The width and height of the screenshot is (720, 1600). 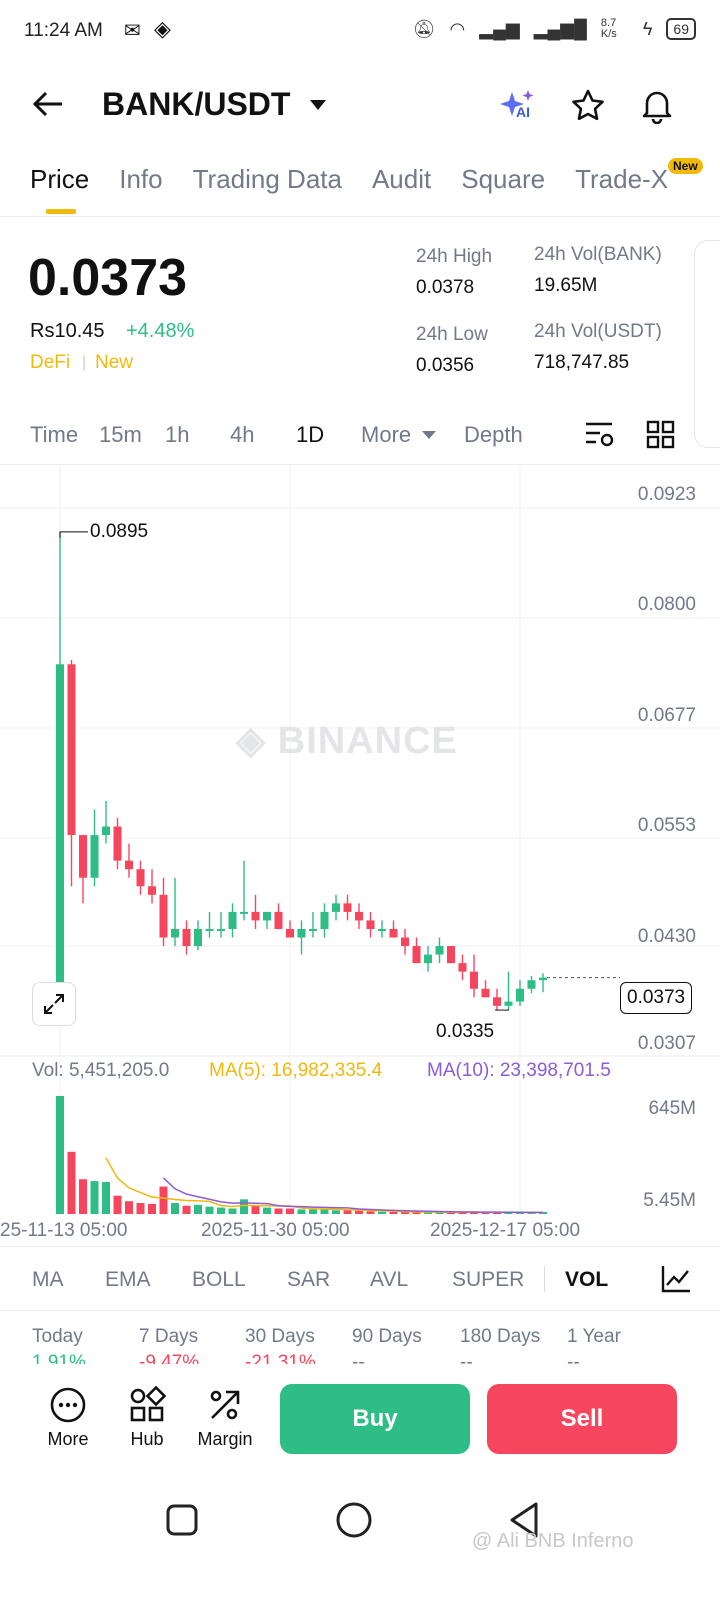 I want to click on low-marker-label: 0.0335, so click(x=465, y=1031).